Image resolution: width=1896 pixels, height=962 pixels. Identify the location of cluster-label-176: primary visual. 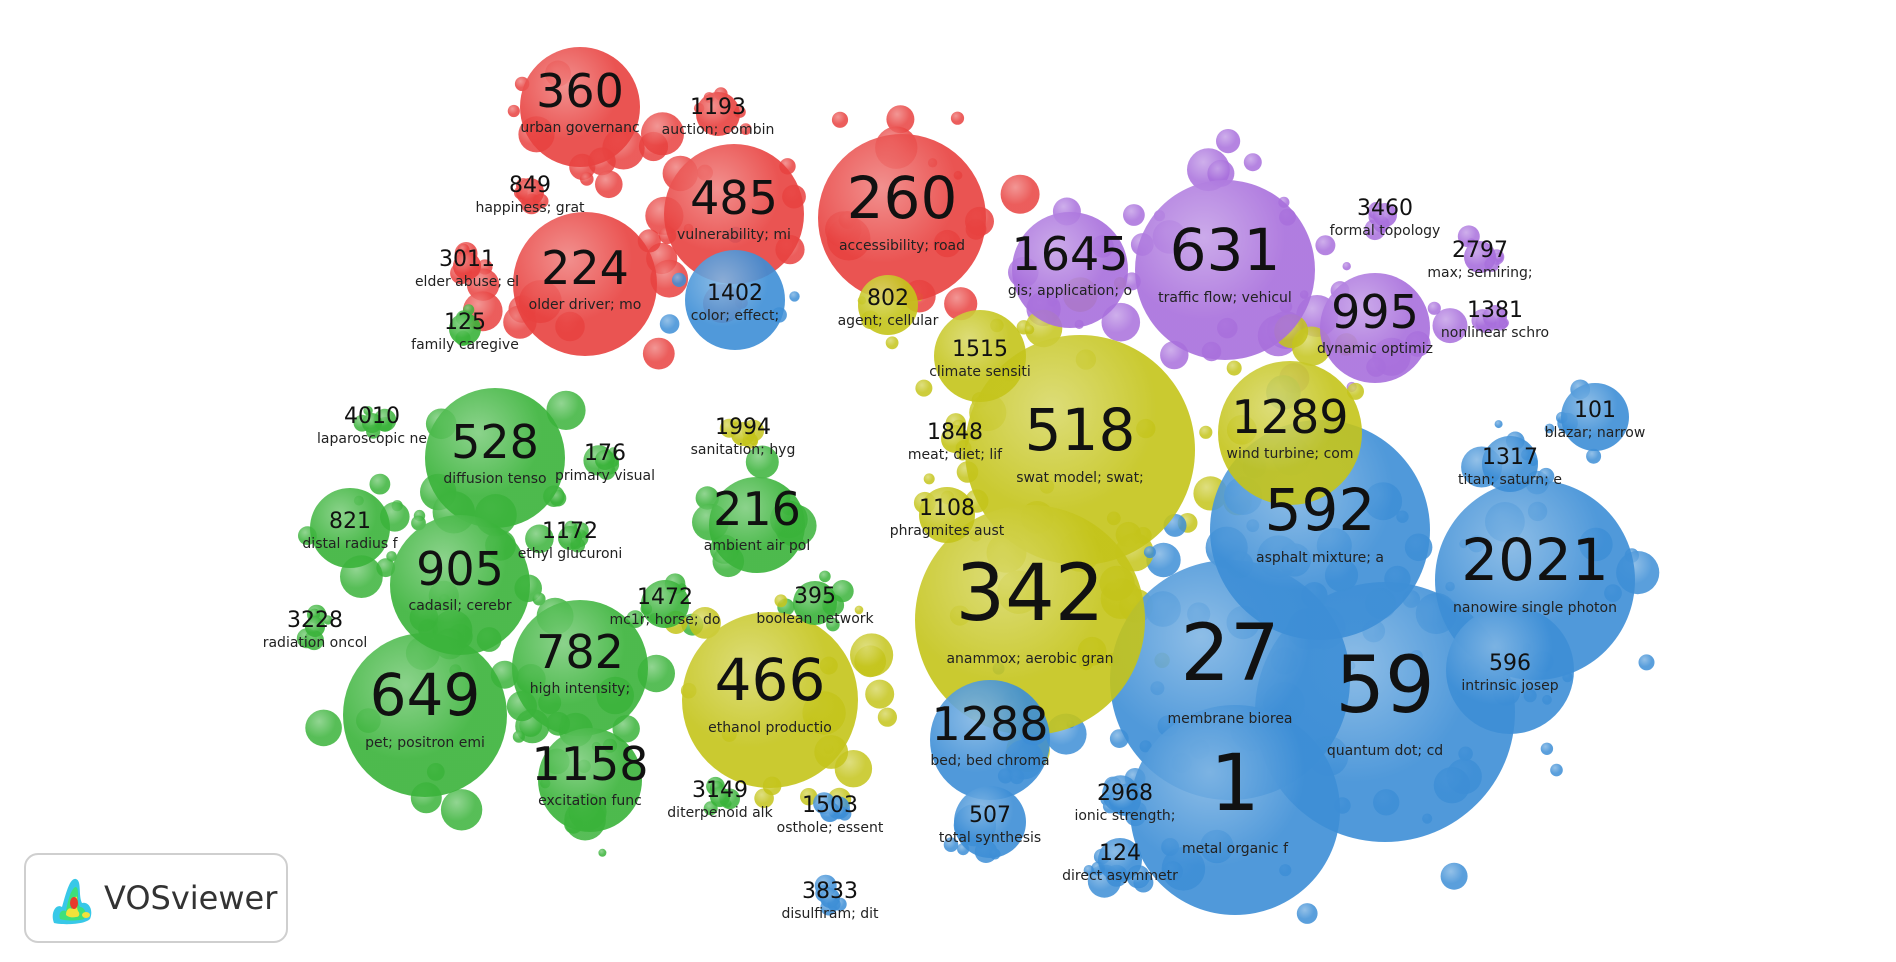
(605, 476).